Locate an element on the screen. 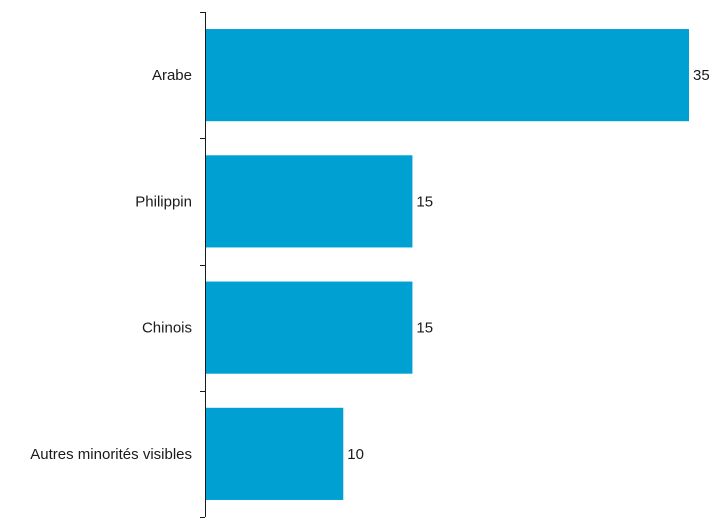  category-label: Autres minorités visibles is located at coordinates (111, 454).